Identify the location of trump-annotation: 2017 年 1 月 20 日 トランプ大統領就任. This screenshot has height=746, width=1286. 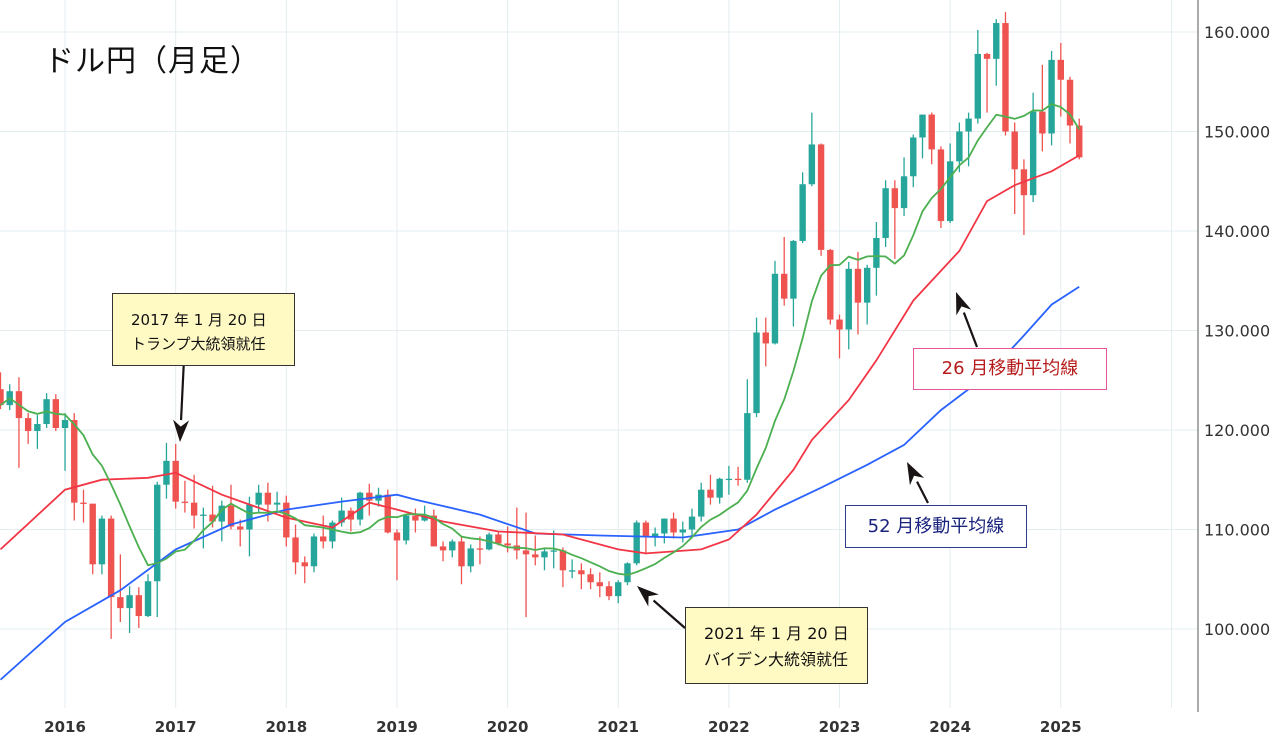
(203, 329).